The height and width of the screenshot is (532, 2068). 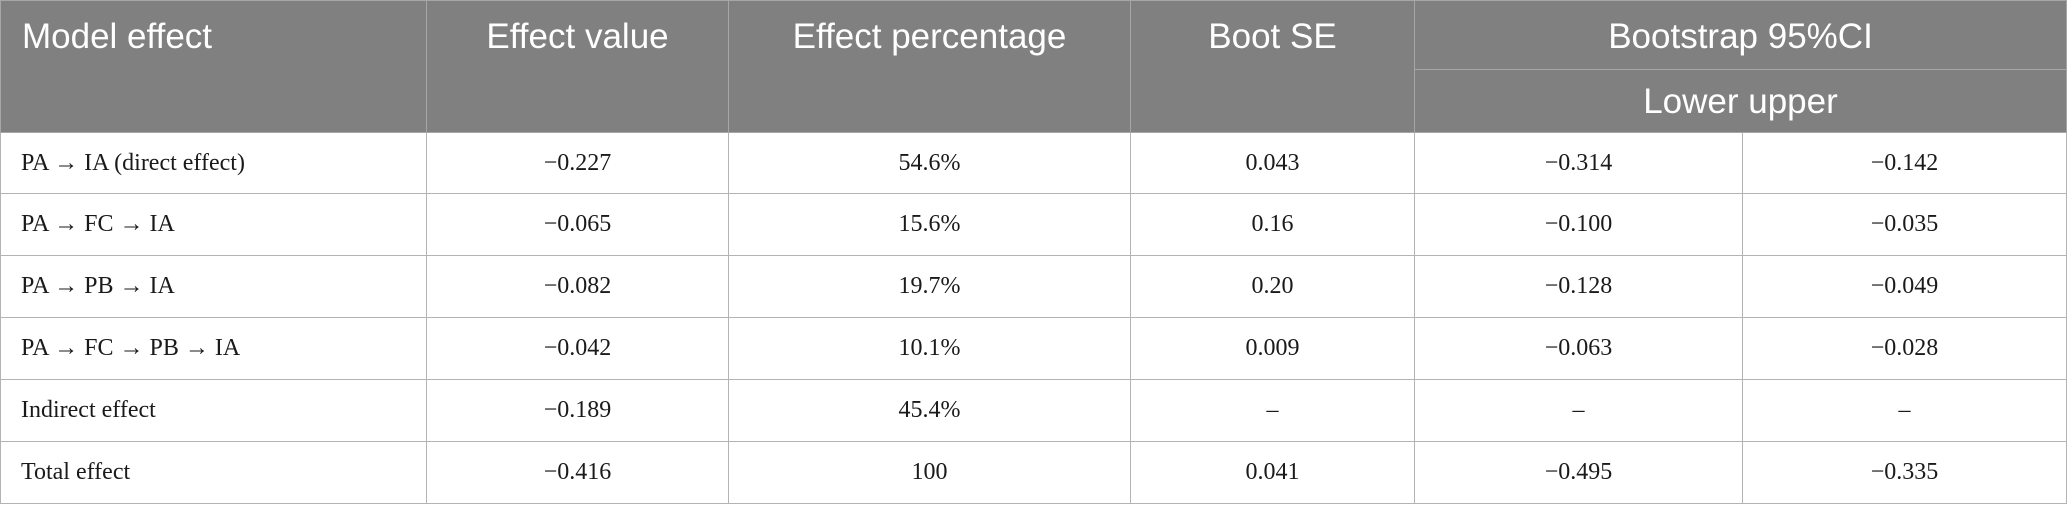 I want to click on cell-model: Indirect effect, so click(x=213, y=410).